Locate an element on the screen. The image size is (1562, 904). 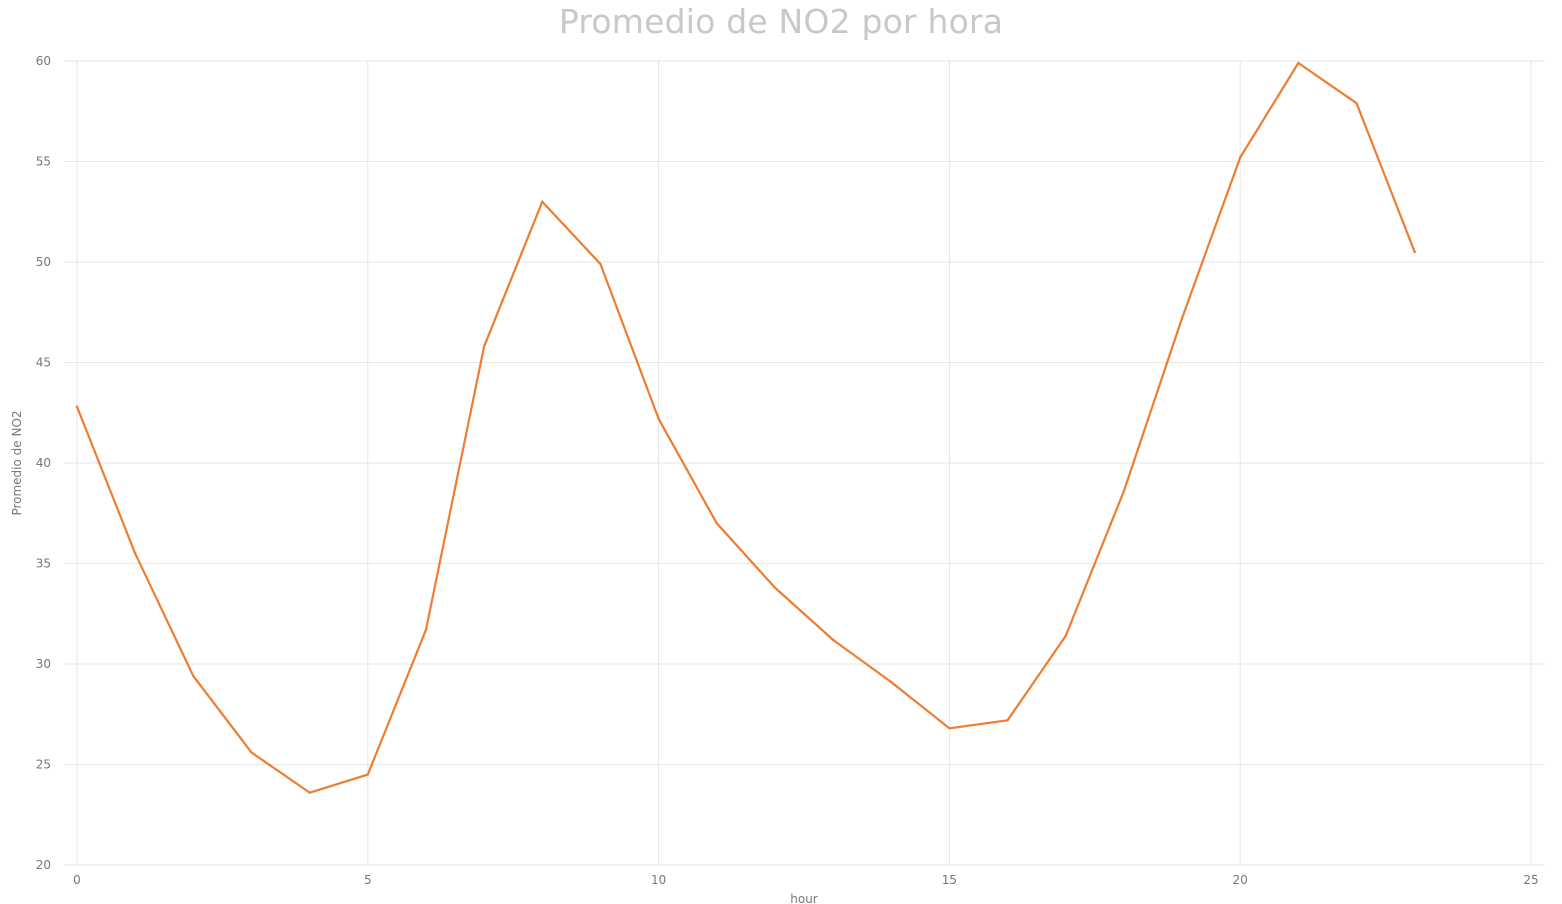
y-tick-label: 60 is located at coordinates (43, 61).